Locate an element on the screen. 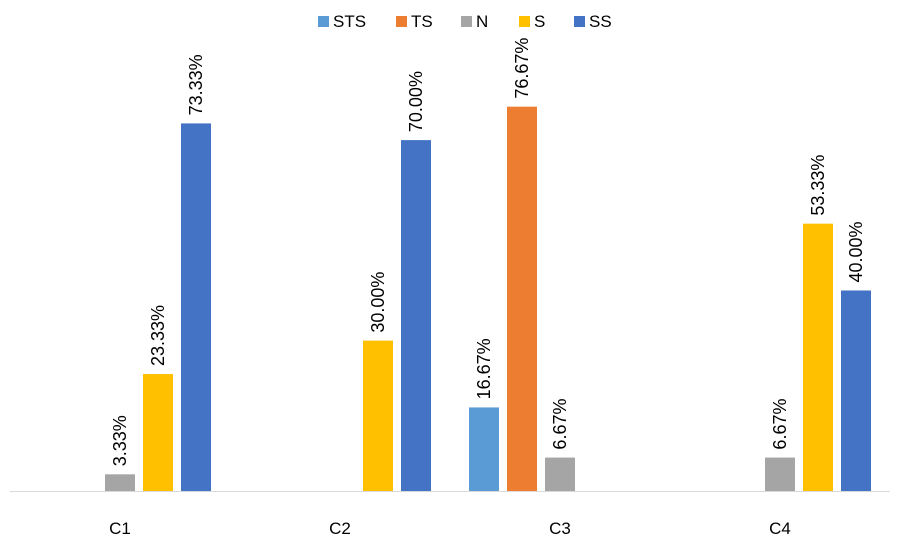  bar-c1-n is located at coordinates (120, 482).